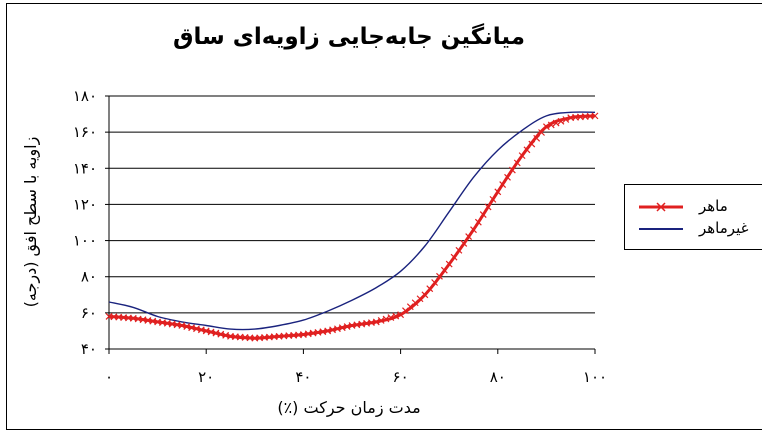  What do you see at coordinates (713, 206) in the screenshot?
I see `legend-label-skilled: ماهر` at bounding box center [713, 206].